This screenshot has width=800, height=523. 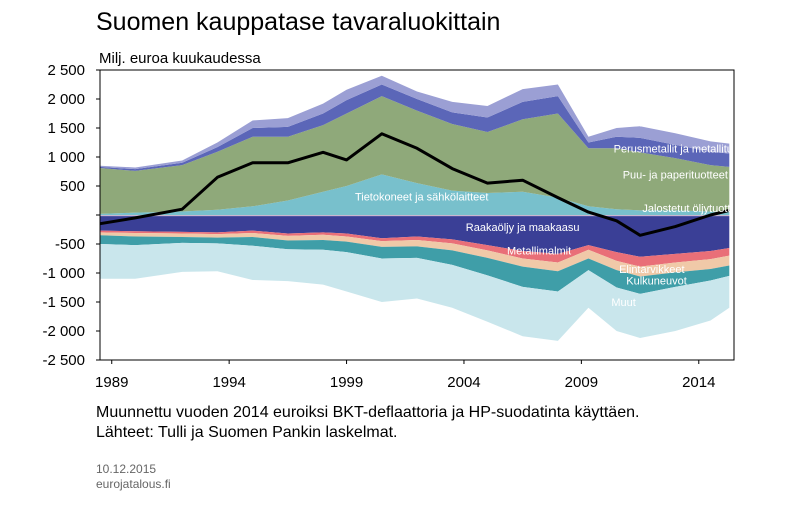 What do you see at coordinates (126, 469) in the screenshot?
I see `publish-date: 10.12.2015` at bounding box center [126, 469].